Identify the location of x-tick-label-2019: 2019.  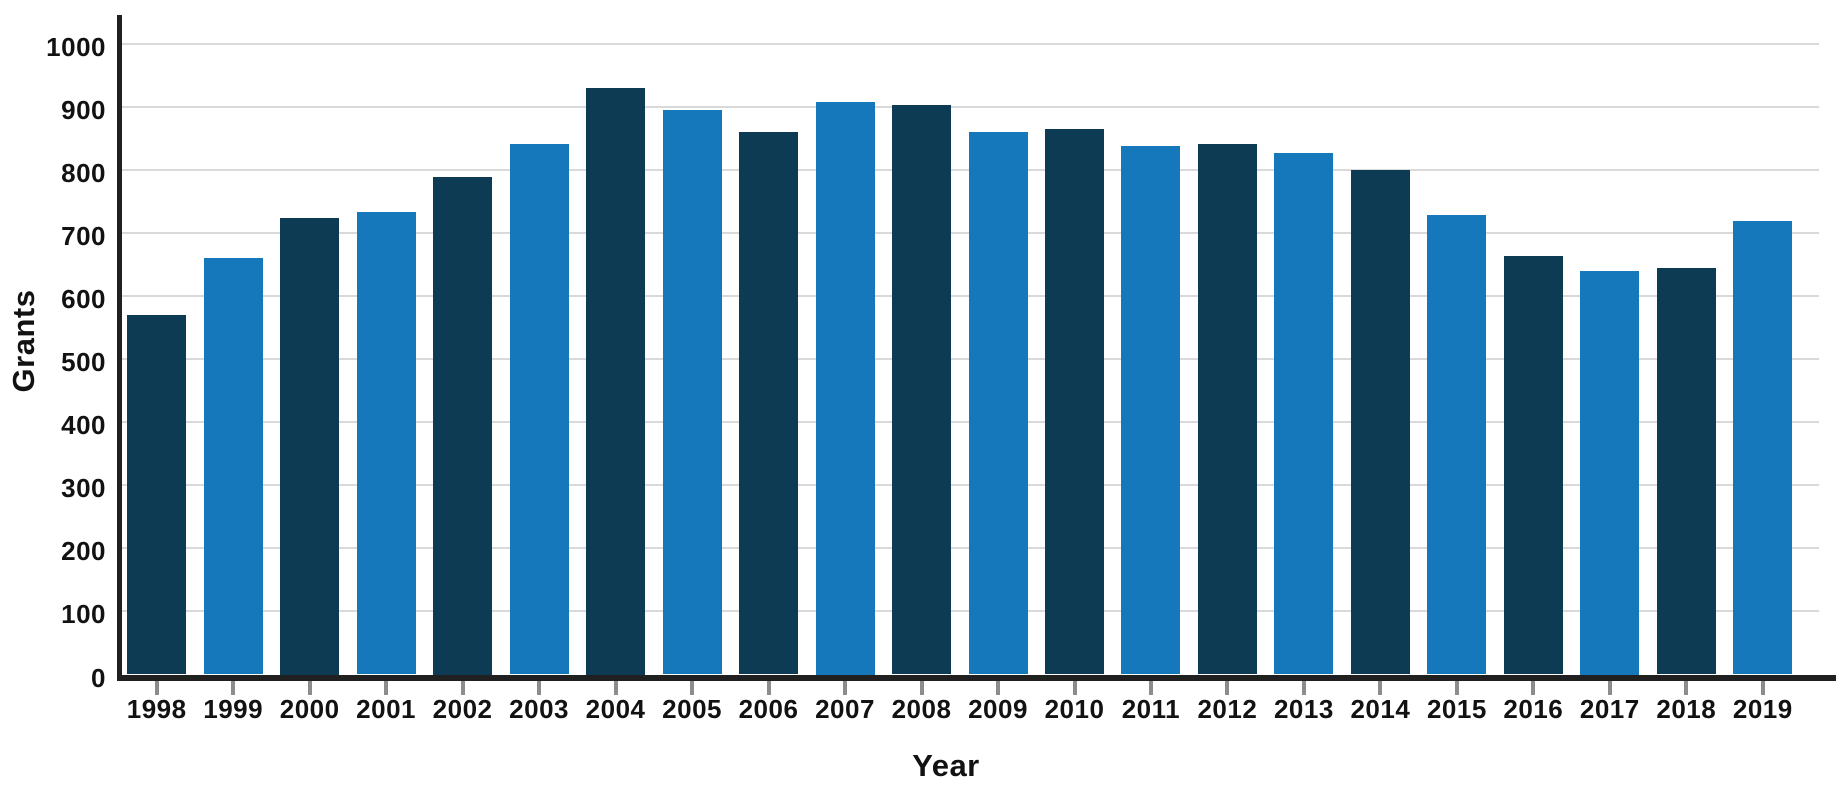
(1762, 709).